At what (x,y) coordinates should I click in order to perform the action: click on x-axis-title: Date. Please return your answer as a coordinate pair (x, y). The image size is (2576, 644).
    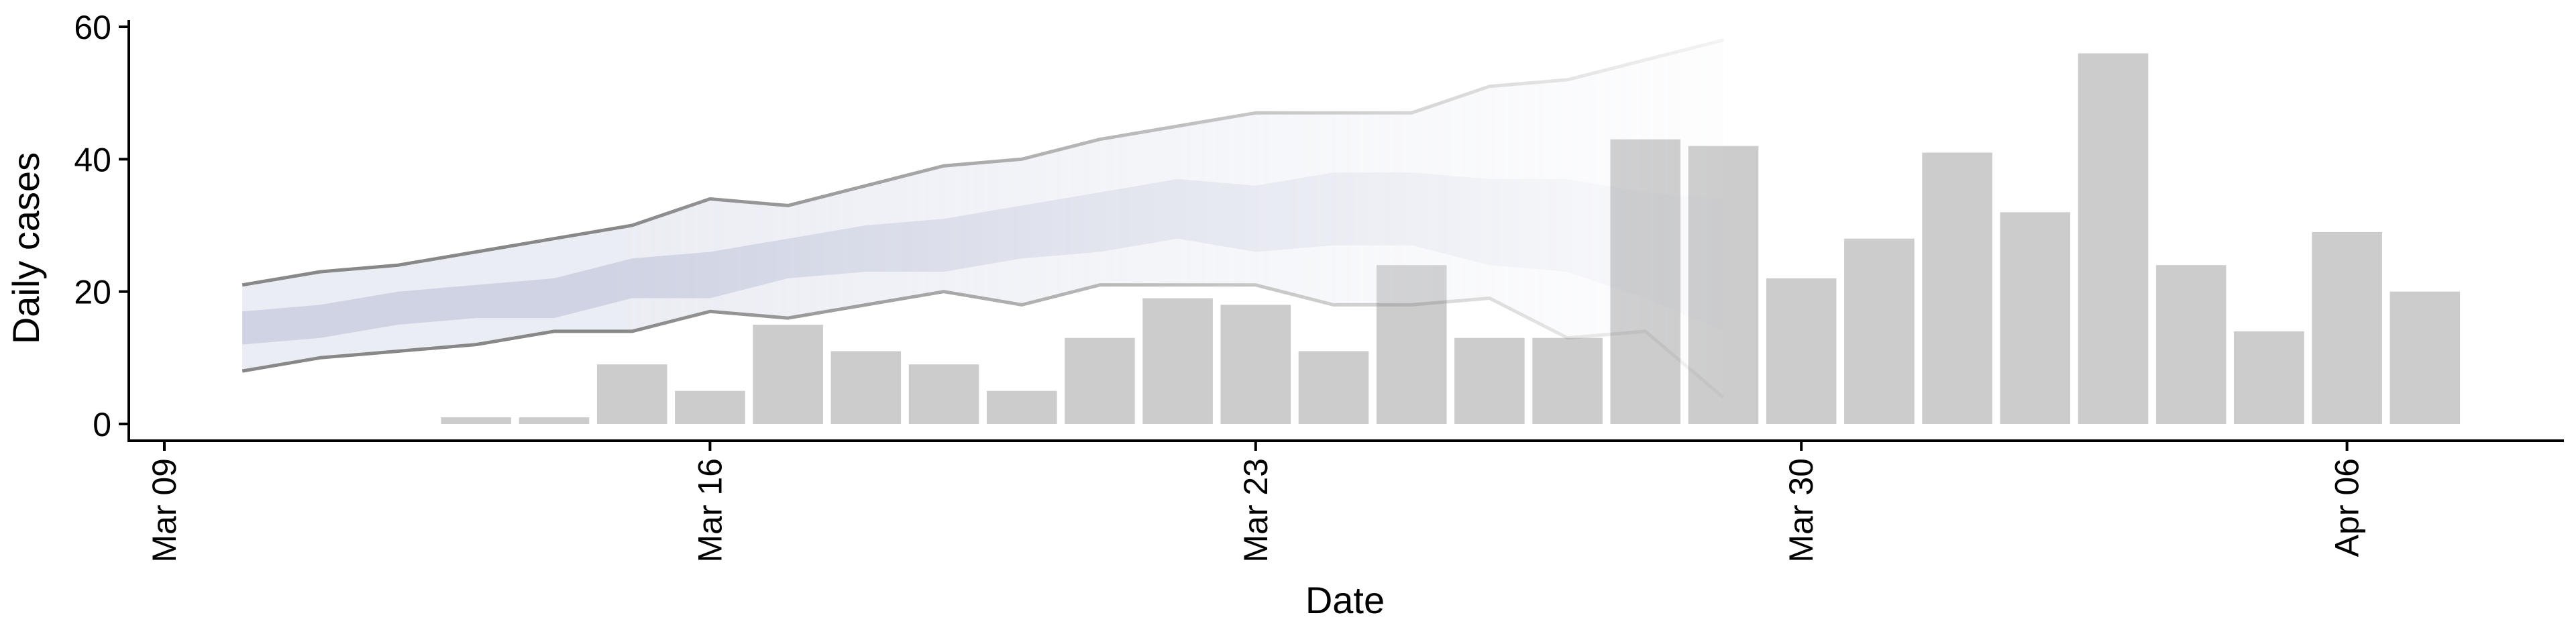
    Looking at the image, I should click on (1345, 600).